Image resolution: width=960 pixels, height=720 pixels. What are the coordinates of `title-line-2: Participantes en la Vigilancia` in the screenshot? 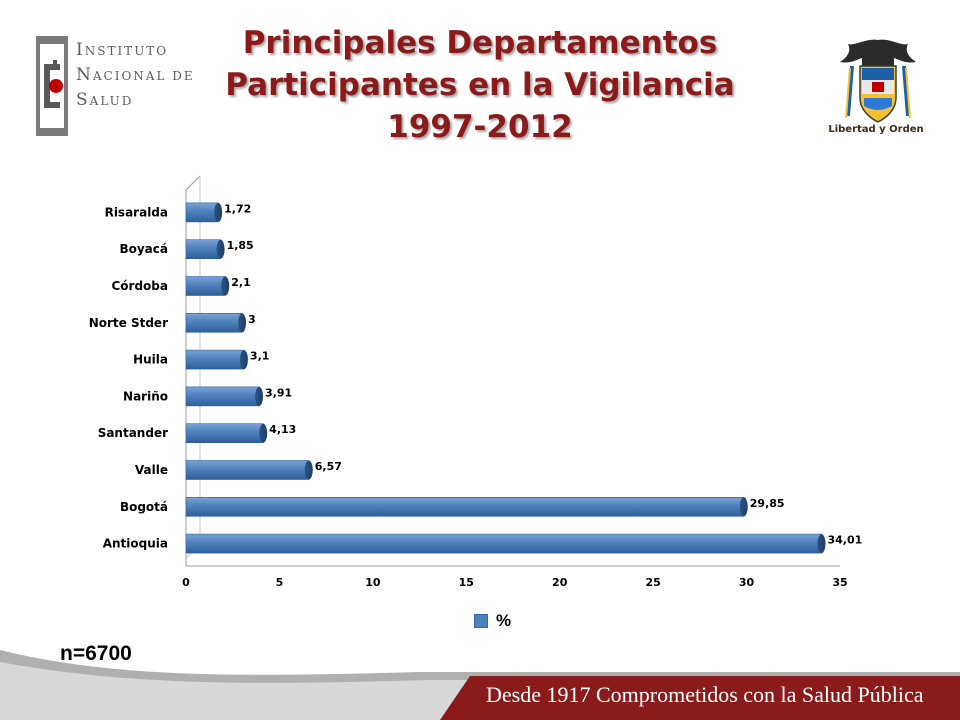 It's located at (480, 85).